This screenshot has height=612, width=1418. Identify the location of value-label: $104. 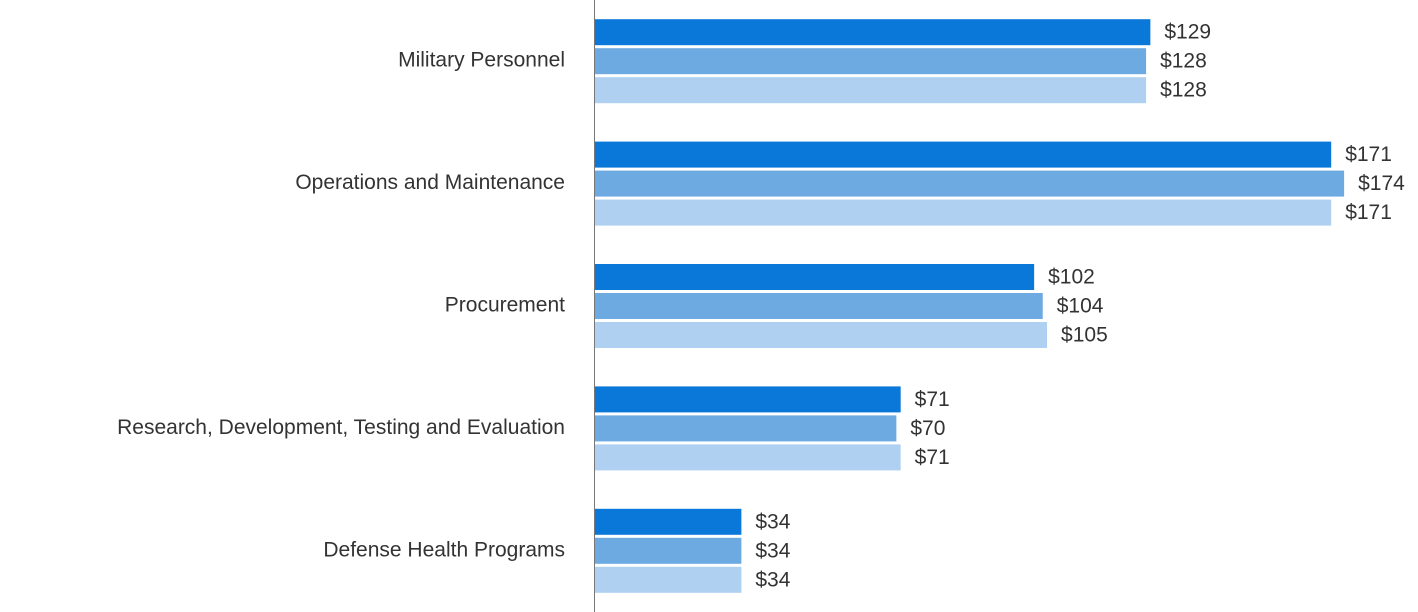
(1080, 306).